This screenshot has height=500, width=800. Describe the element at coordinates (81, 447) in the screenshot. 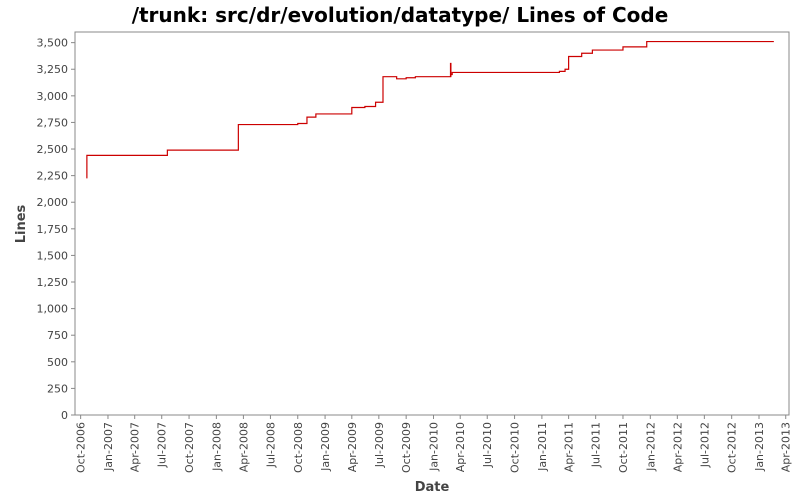

I see `x-tick-label: Oct-2006` at that location.